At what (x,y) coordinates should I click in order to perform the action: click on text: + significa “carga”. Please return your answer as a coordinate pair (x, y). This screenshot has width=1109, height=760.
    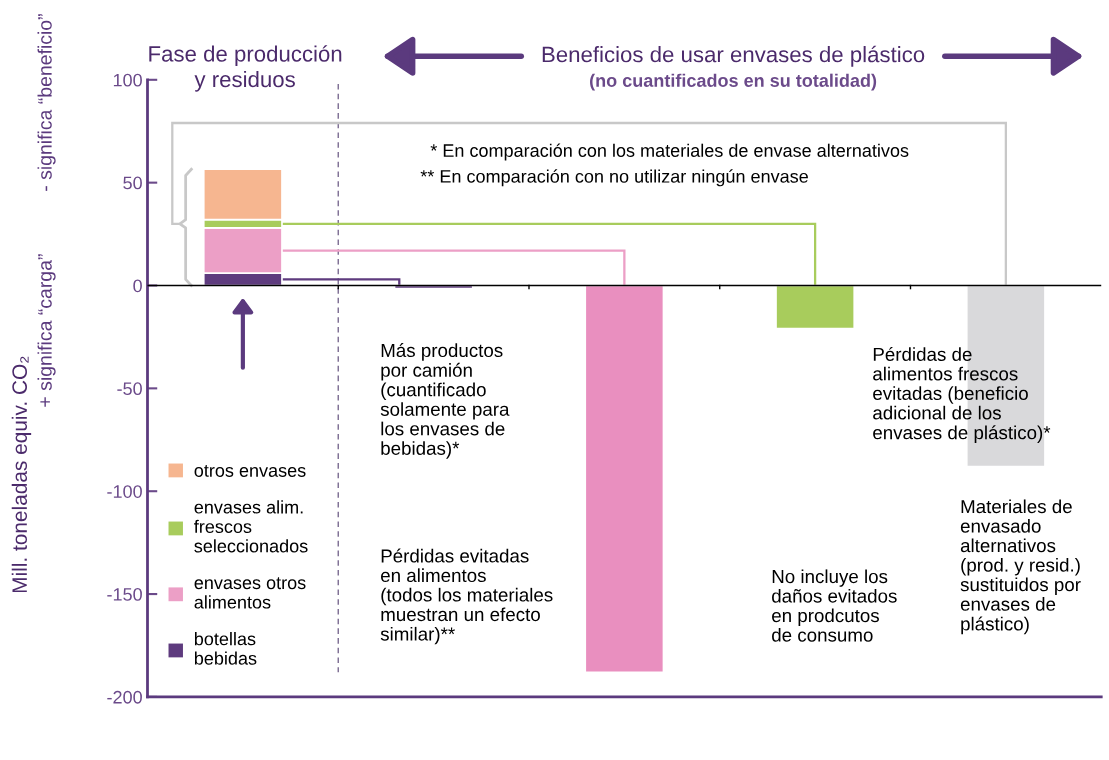
    Looking at the image, I should click on (46, 330).